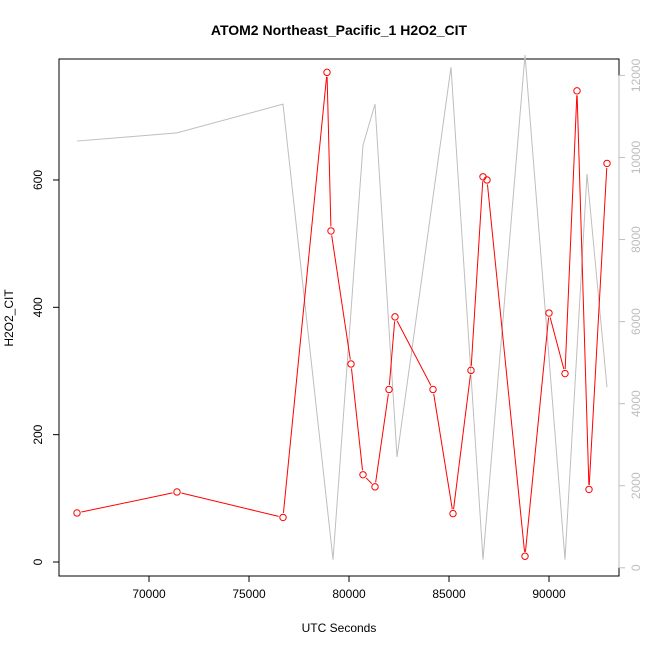  I want to click on y2-tick-label: 12000, so click(636, 75).